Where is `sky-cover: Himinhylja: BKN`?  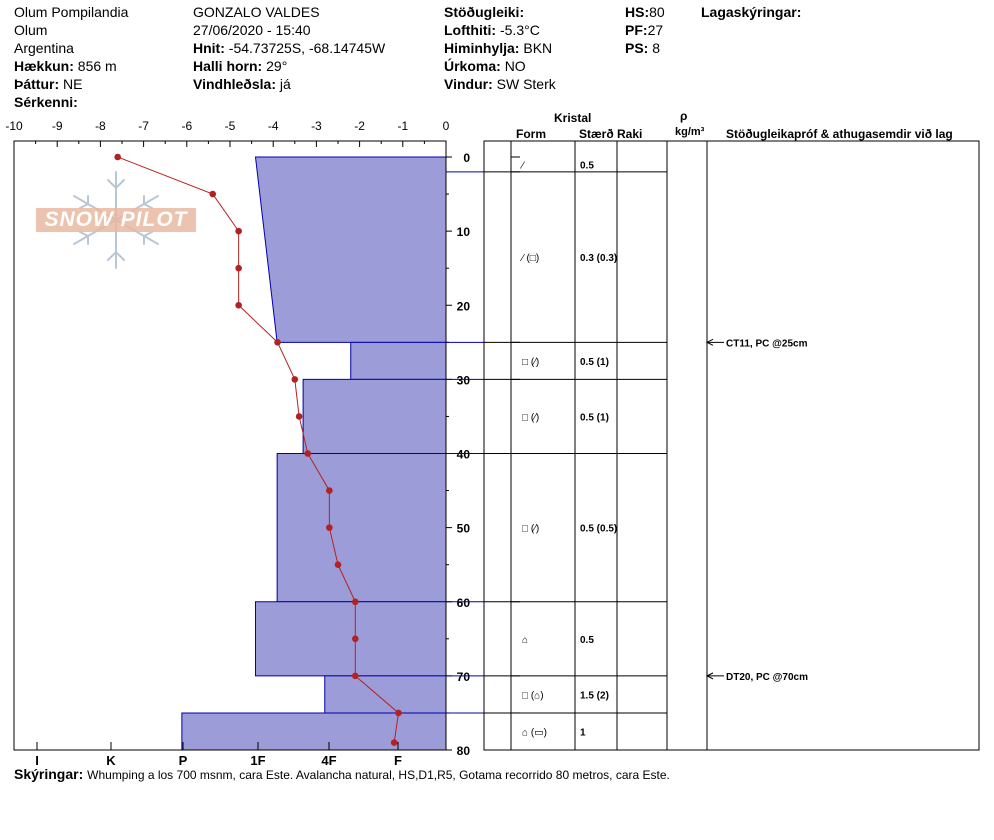
sky-cover: Himinhylja: BKN is located at coordinates (498, 48).